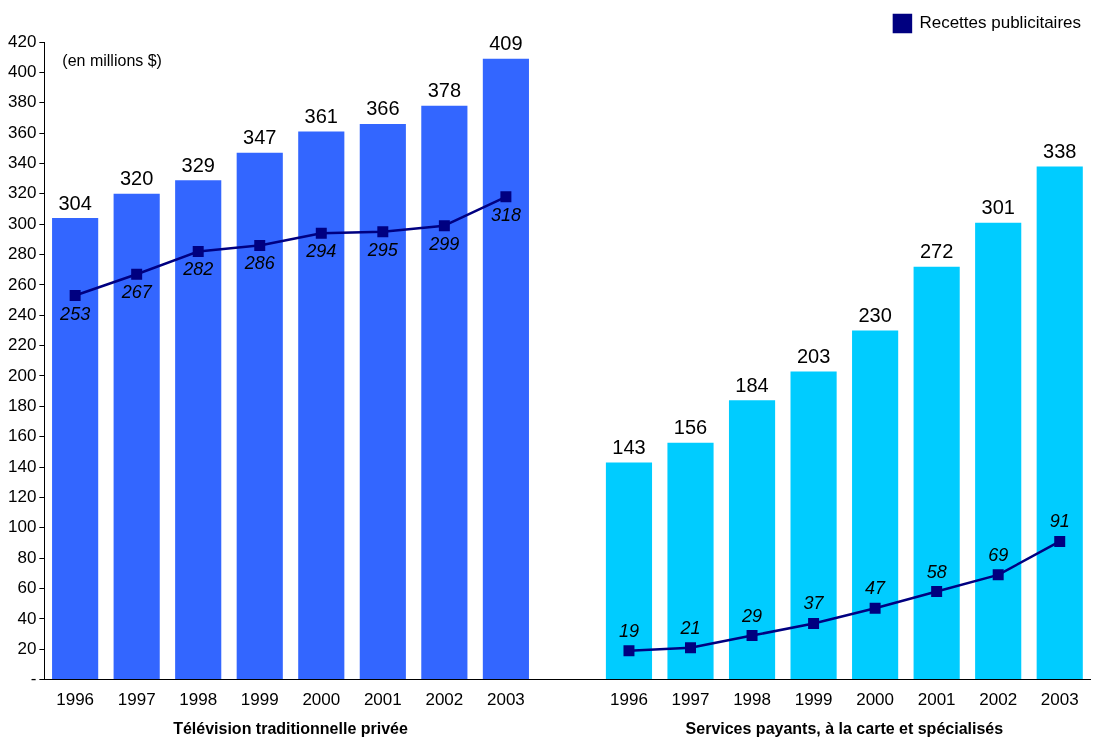  I want to click on data-label: 37, so click(814, 603).